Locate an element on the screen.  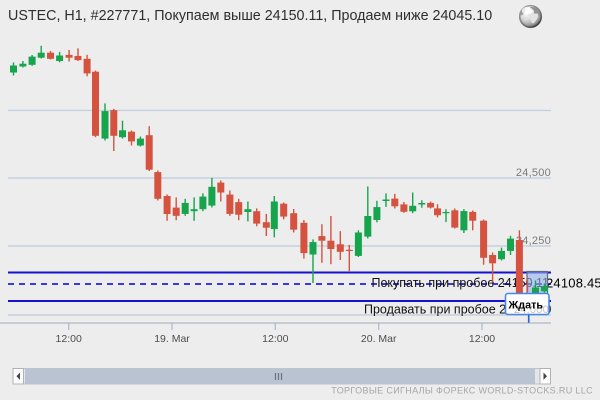
svg-text: 19. Mar is located at coordinates (172, 339).